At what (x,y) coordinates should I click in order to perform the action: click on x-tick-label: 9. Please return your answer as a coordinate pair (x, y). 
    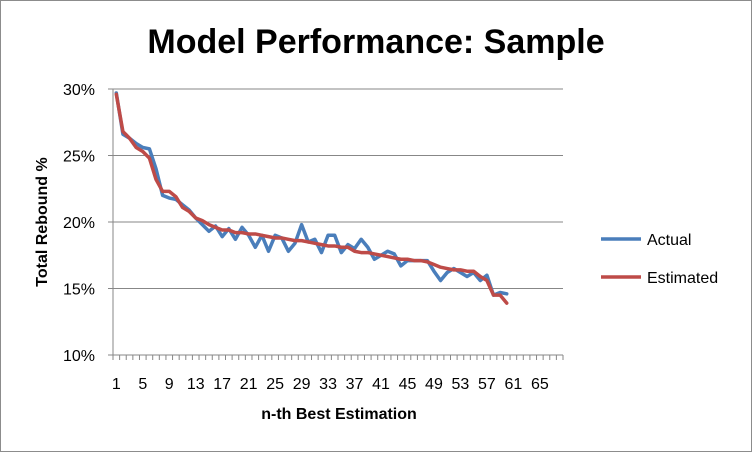
    Looking at the image, I should click on (169, 384).